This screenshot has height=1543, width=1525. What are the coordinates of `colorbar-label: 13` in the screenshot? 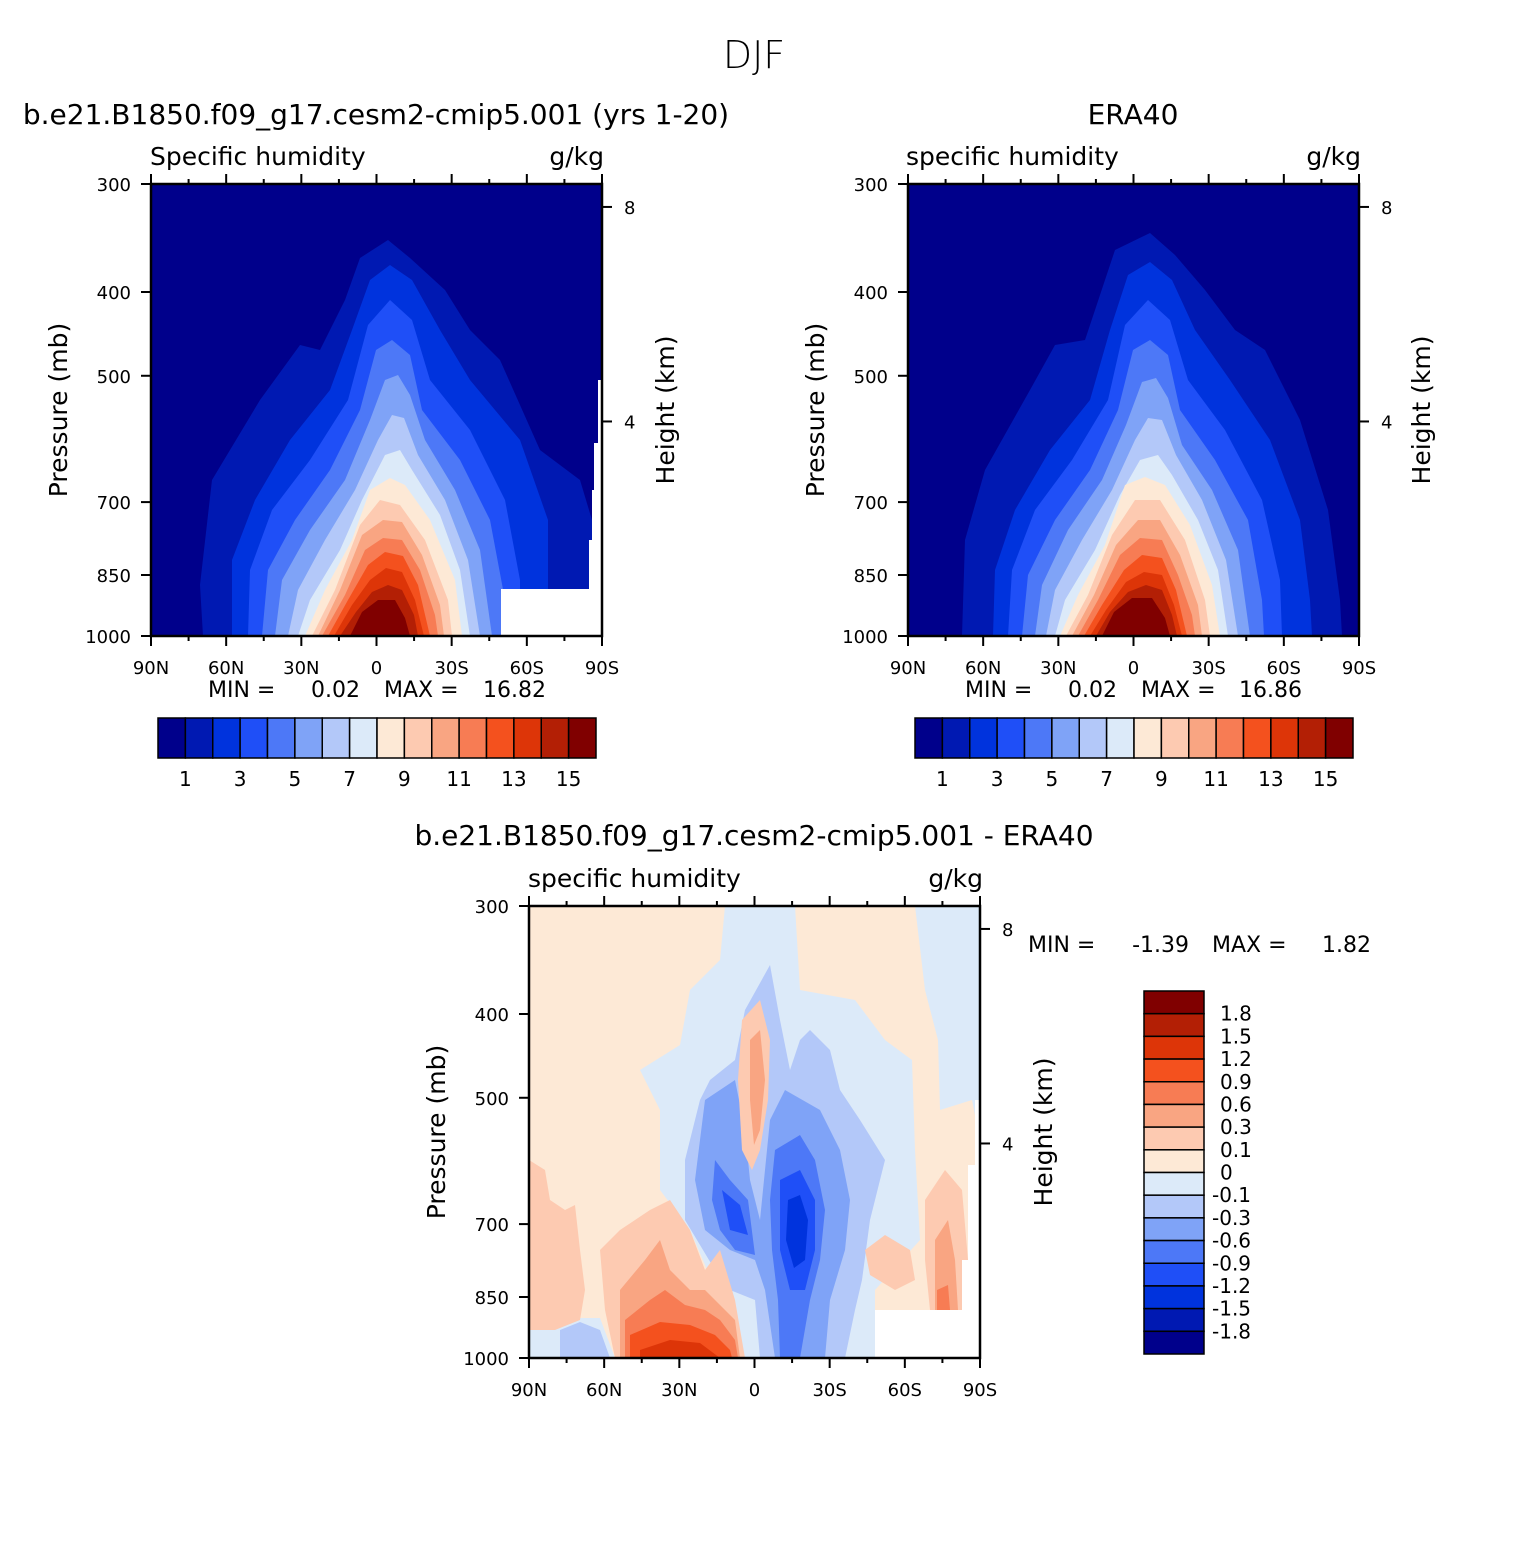 It's located at (513, 779).